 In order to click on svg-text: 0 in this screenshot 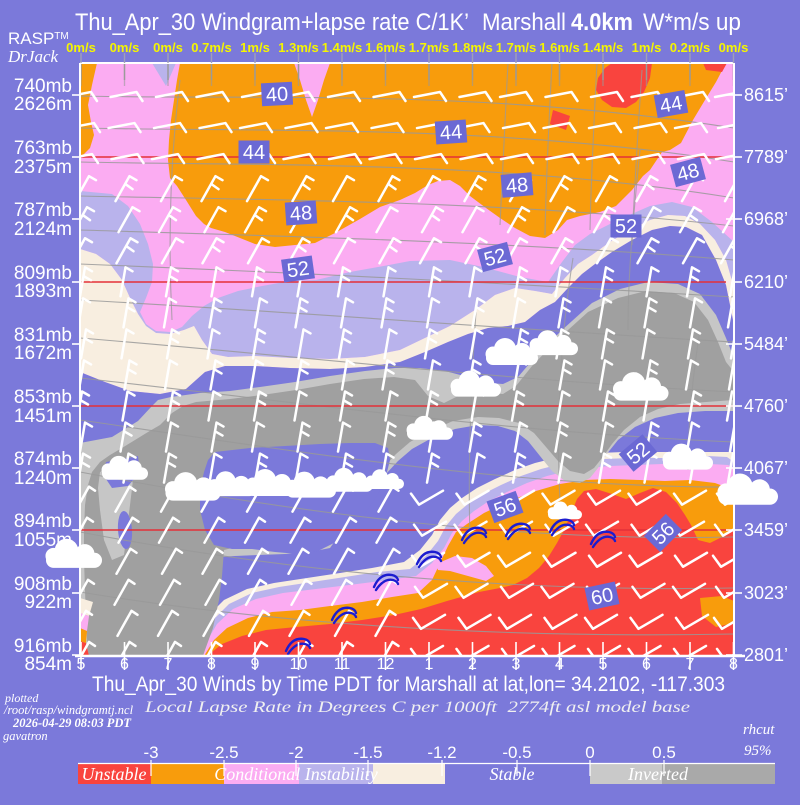, I will do `click(589, 752)`.